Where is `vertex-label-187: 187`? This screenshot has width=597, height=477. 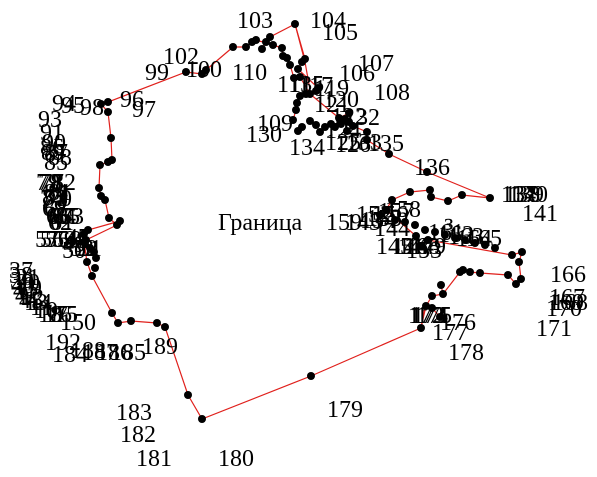 vertex-label-187: 187 is located at coordinates (100, 353).